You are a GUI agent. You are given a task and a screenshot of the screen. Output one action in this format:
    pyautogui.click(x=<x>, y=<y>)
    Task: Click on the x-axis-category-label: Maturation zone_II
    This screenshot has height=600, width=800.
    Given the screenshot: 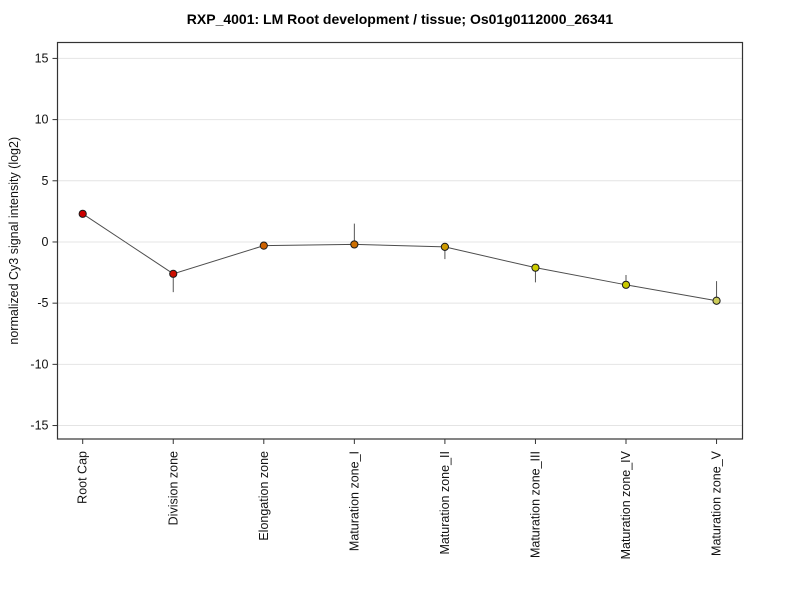 What is the action you would take?
    pyautogui.click(x=445, y=503)
    